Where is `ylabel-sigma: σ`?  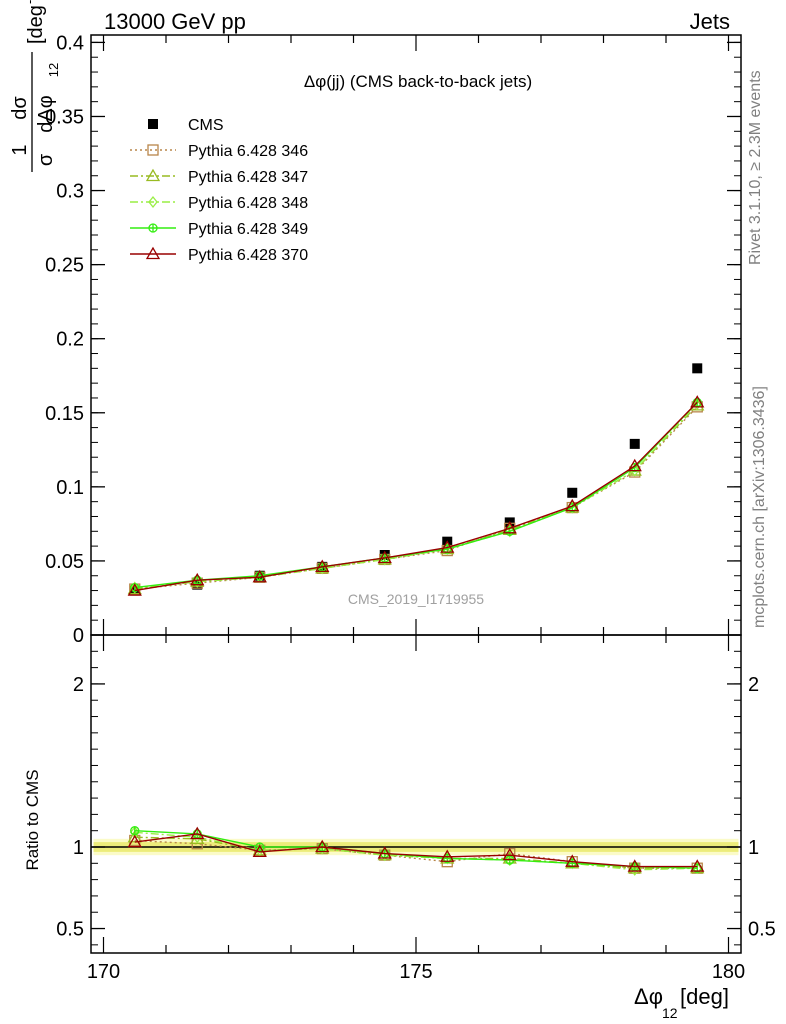 ylabel-sigma: σ is located at coordinates (46, 159).